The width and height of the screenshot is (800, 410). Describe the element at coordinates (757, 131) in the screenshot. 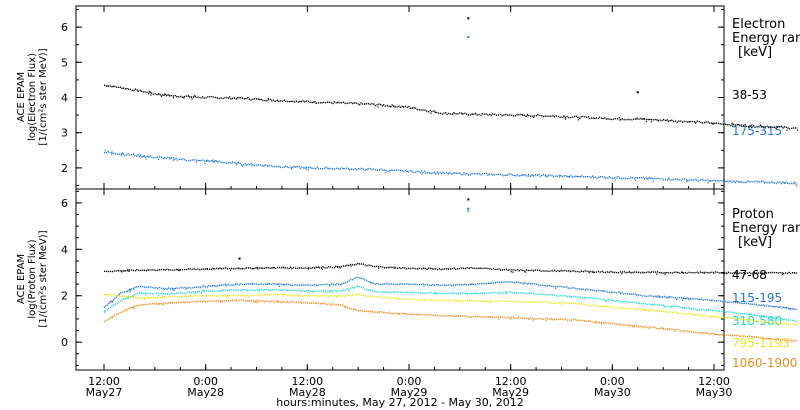

I see `electron-legend-entry: 175-315` at that location.